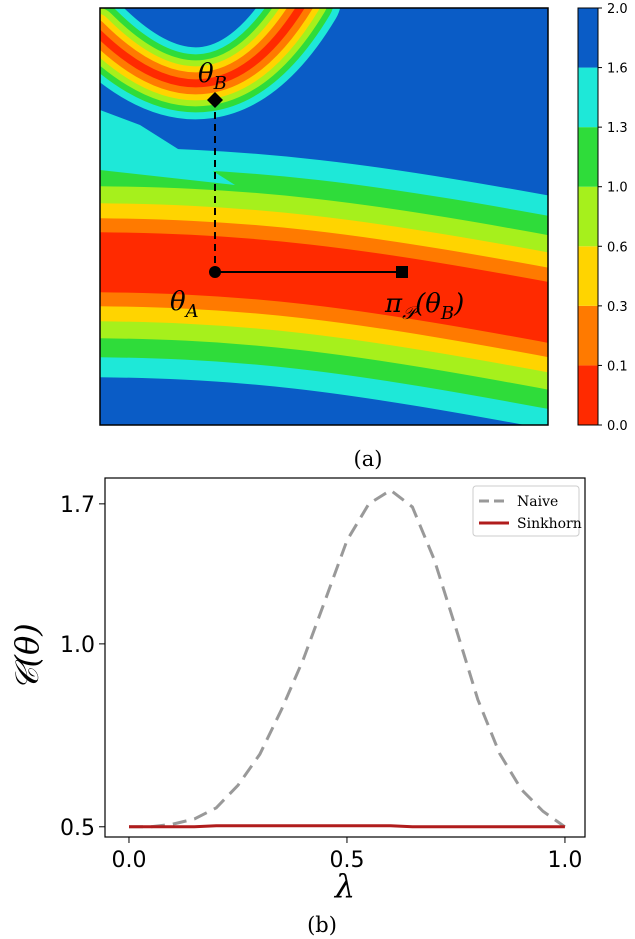 The image size is (635, 939). What do you see at coordinates (128, 860) in the screenshot?
I see `x-tick-label: 0.0` at bounding box center [128, 860].